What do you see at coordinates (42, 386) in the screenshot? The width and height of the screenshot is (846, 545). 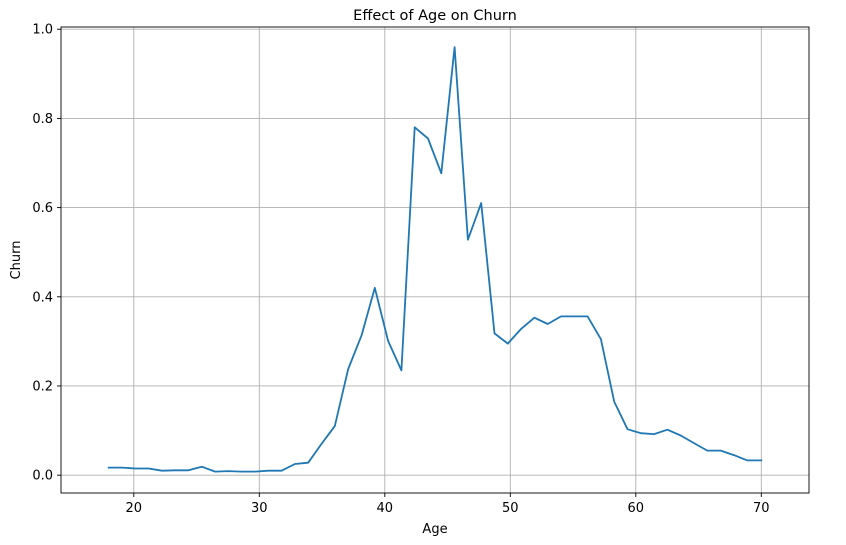 I see `y-tick-label: 0.2` at bounding box center [42, 386].